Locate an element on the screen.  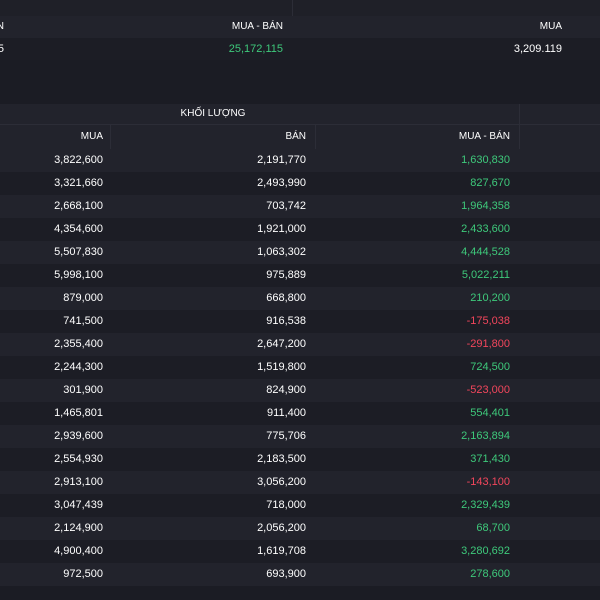
table-row: 2,913,100 3,056,200 -143,100 is located at coordinates (300, 482).